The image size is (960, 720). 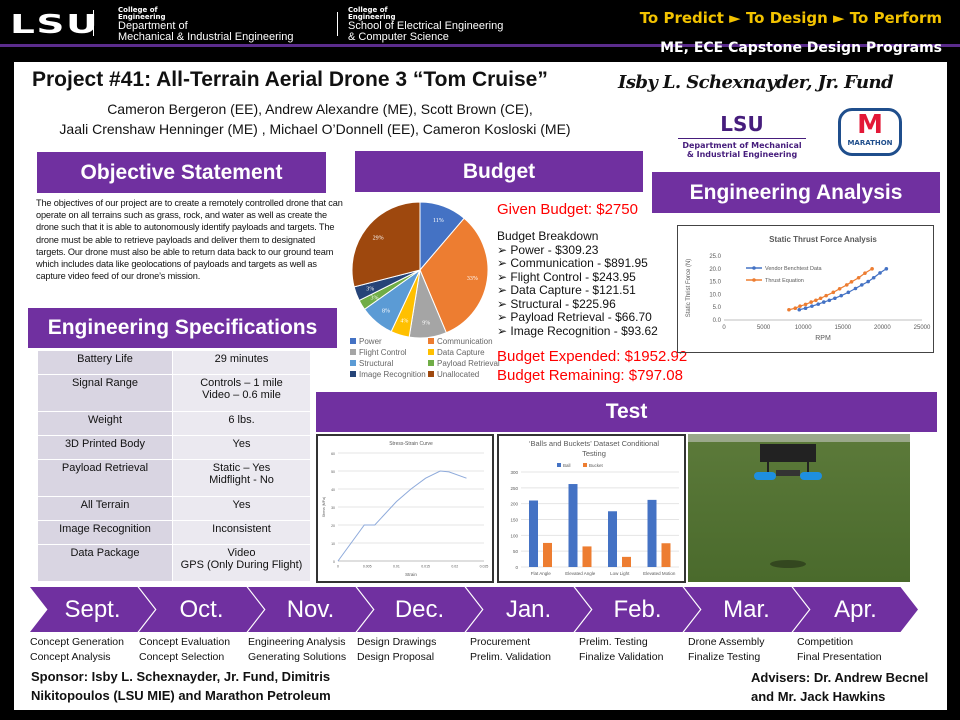 What do you see at coordinates (823, 239) in the screenshot?
I see `chart-title: Static Thrust Force Analysis` at bounding box center [823, 239].